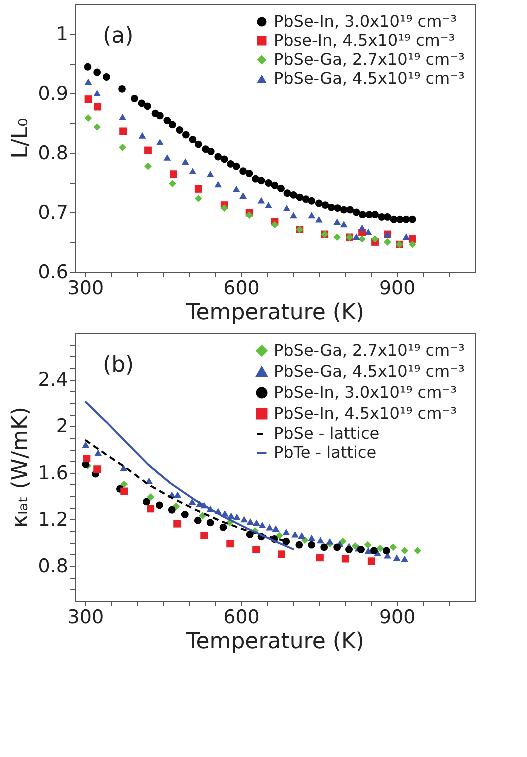  I want to click on legend-label: Pbse-In, 4.5x10¹⁹ cm⁻³, so click(365, 40).